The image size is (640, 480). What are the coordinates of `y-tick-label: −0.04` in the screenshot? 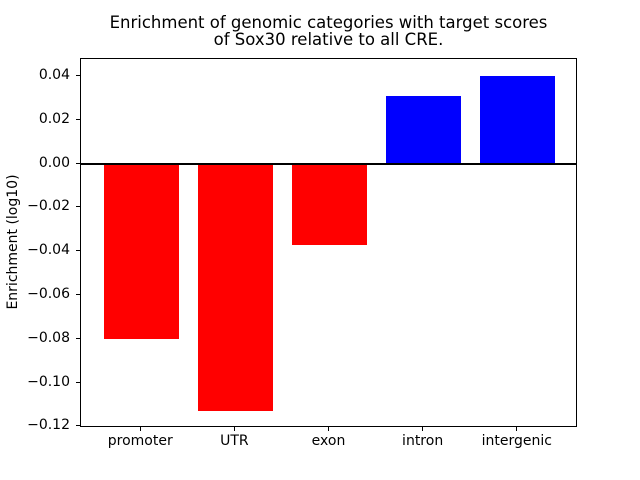 It's located at (48, 250).